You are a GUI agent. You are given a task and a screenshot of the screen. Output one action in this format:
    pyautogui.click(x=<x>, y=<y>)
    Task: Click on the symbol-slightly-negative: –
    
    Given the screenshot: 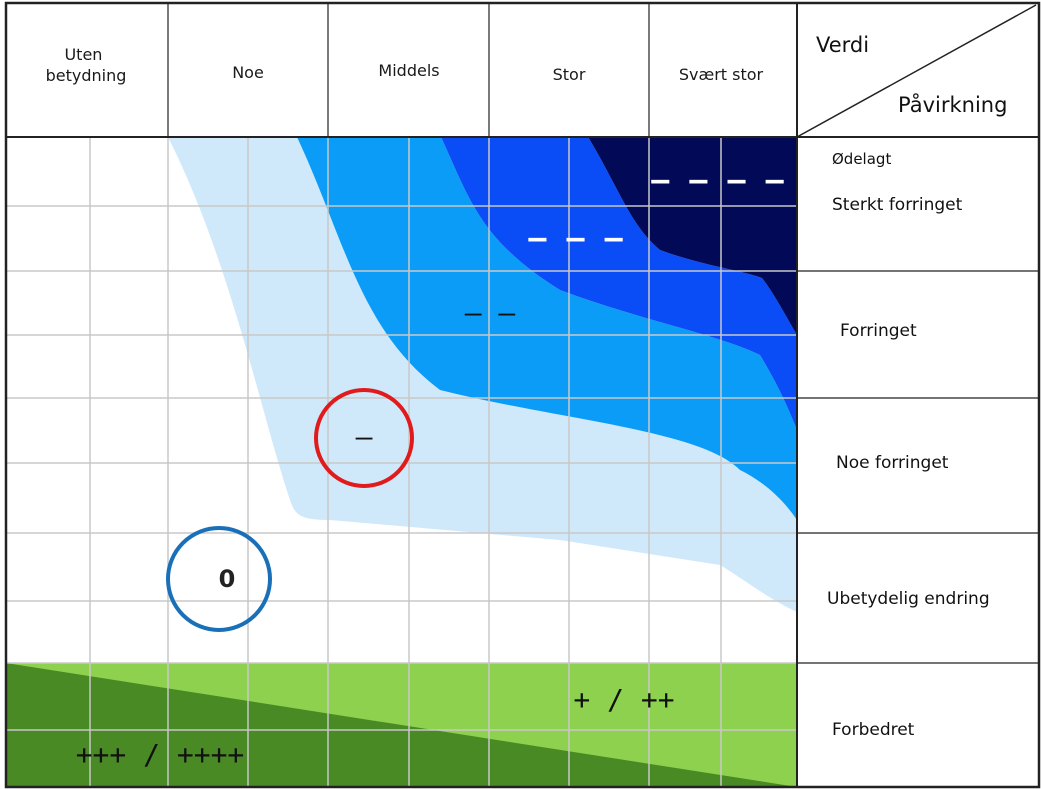 What is the action you would take?
    pyautogui.click(x=364, y=436)
    